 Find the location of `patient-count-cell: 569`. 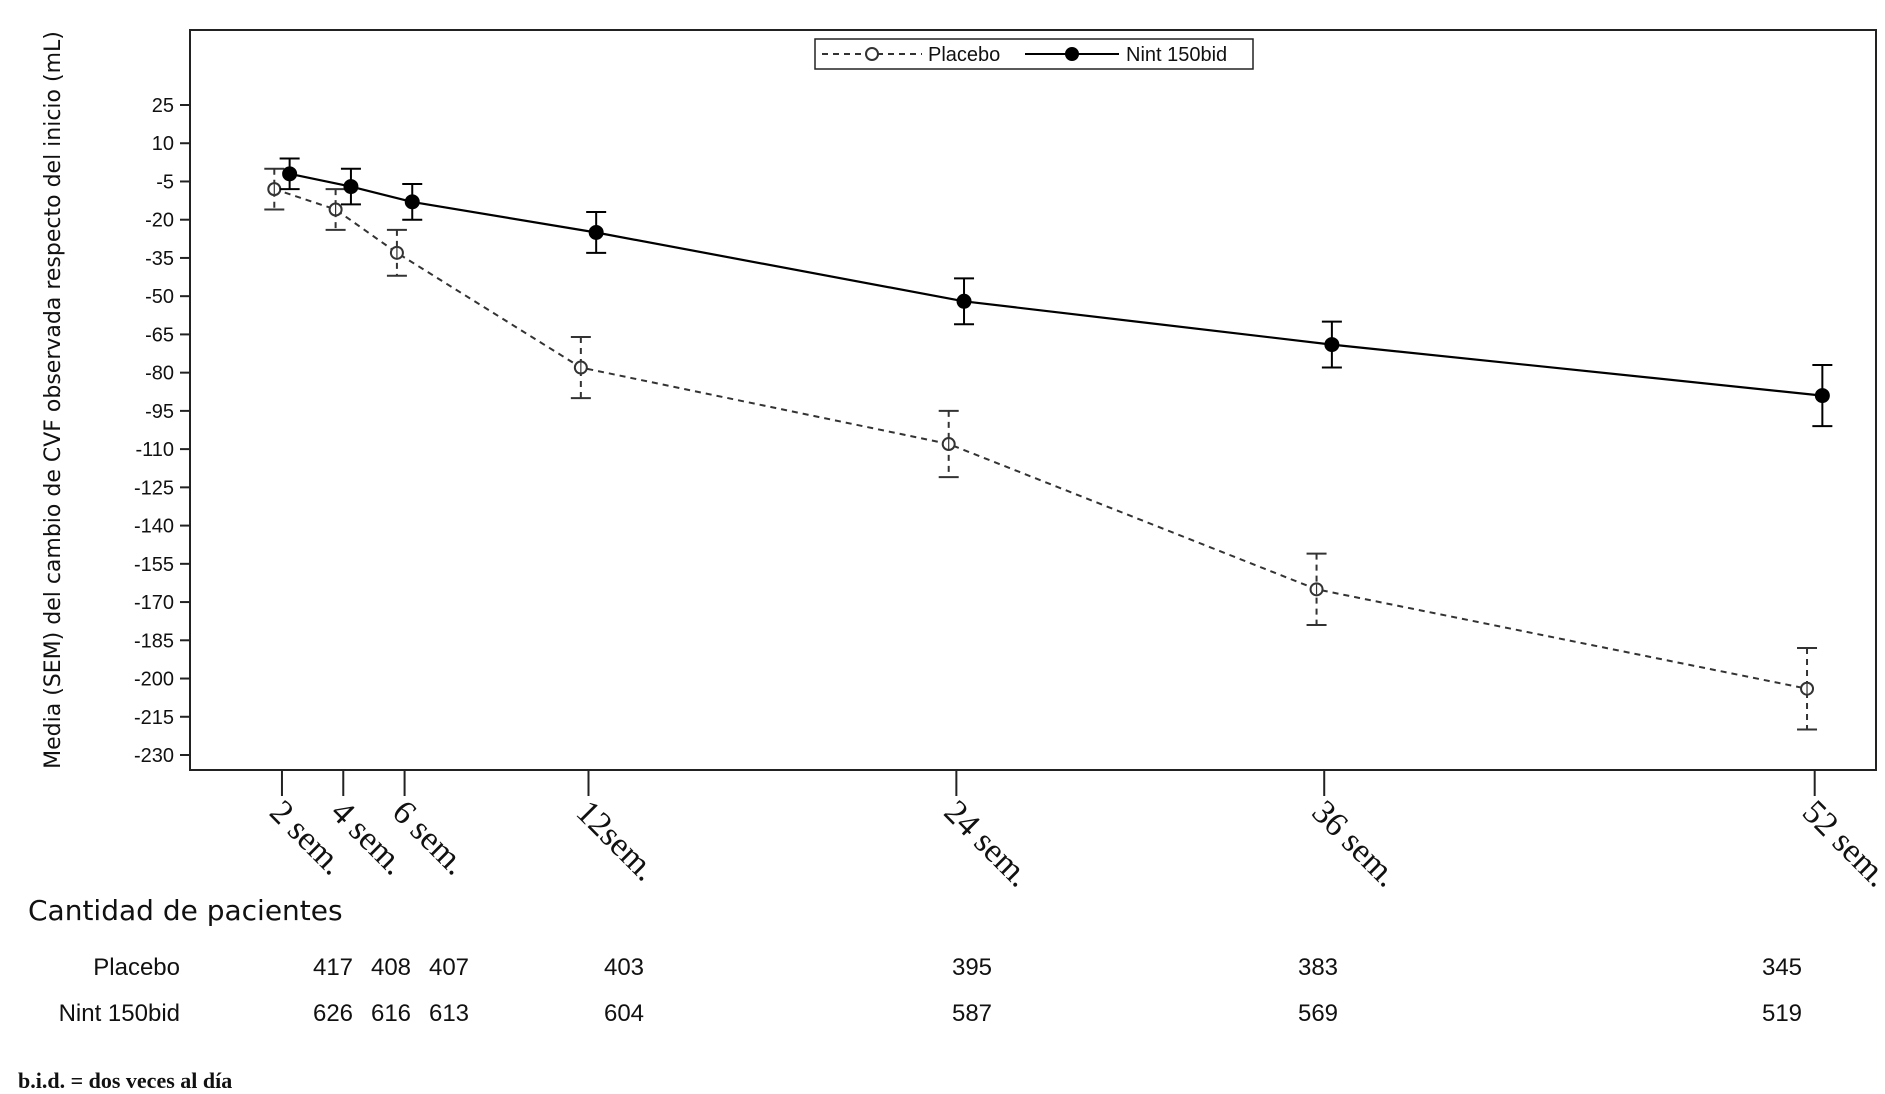

patient-count-cell: 569 is located at coordinates (1318, 1013).